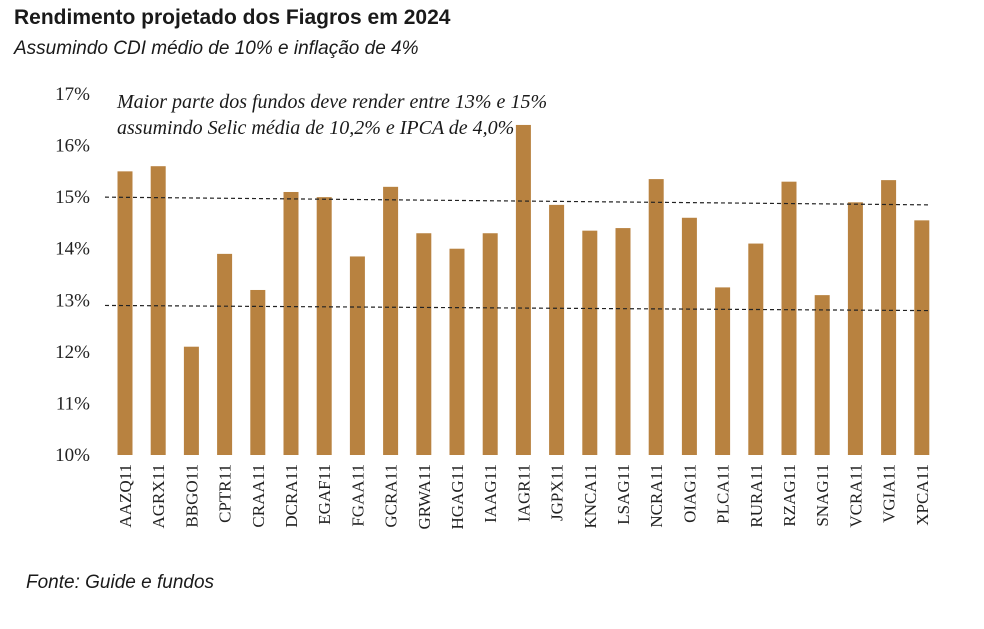 This screenshot has width=984, height=629. Describe the element at coordinates (523, 493) in the screenshot. I see `x-tick-label: IAGR11` at that location.